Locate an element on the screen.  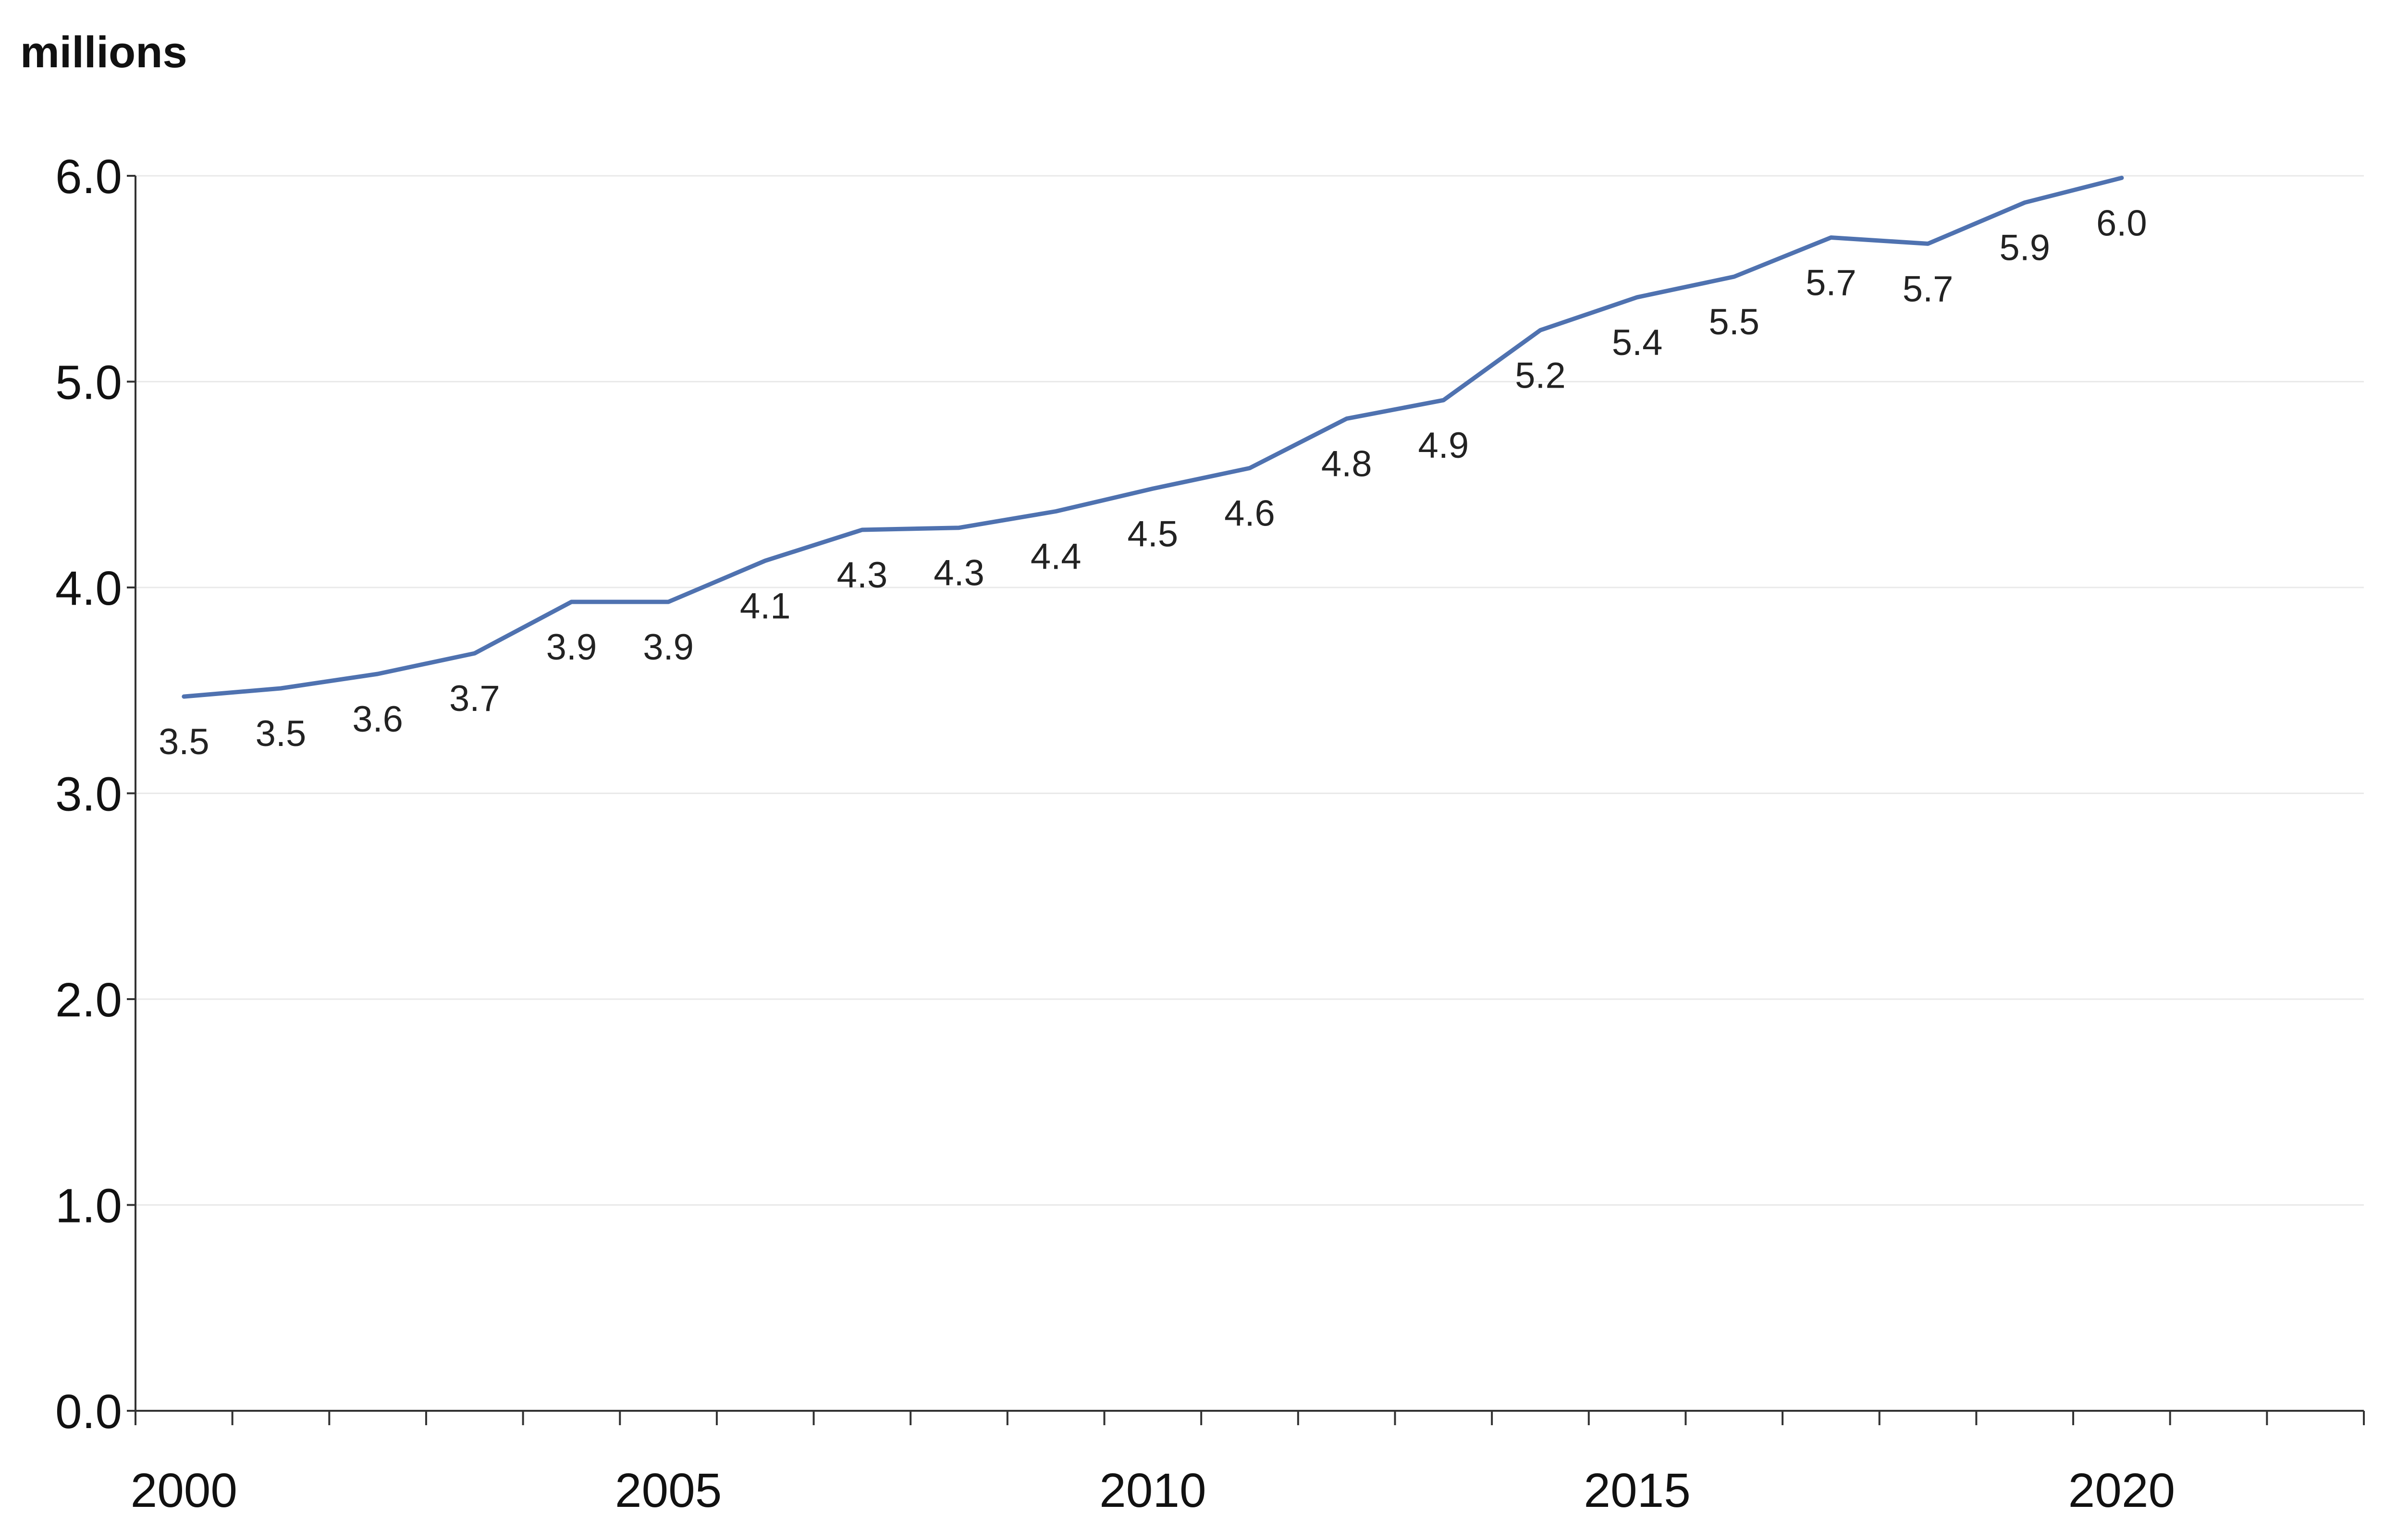
data-label: 5.4 is located at coordinates (1637, 343).